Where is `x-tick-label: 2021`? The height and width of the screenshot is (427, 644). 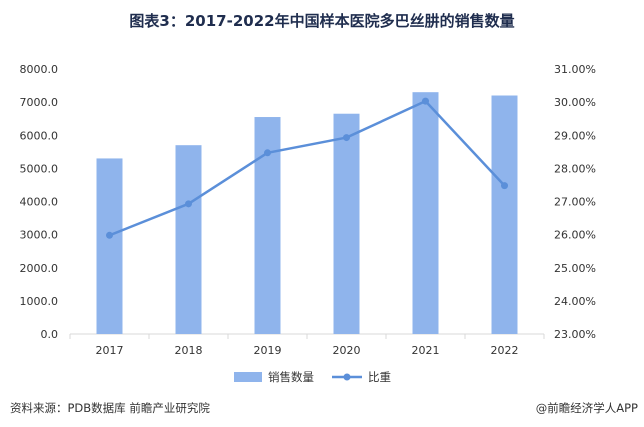
x-tick-label: 2021 is located at coordinates (426, 350).